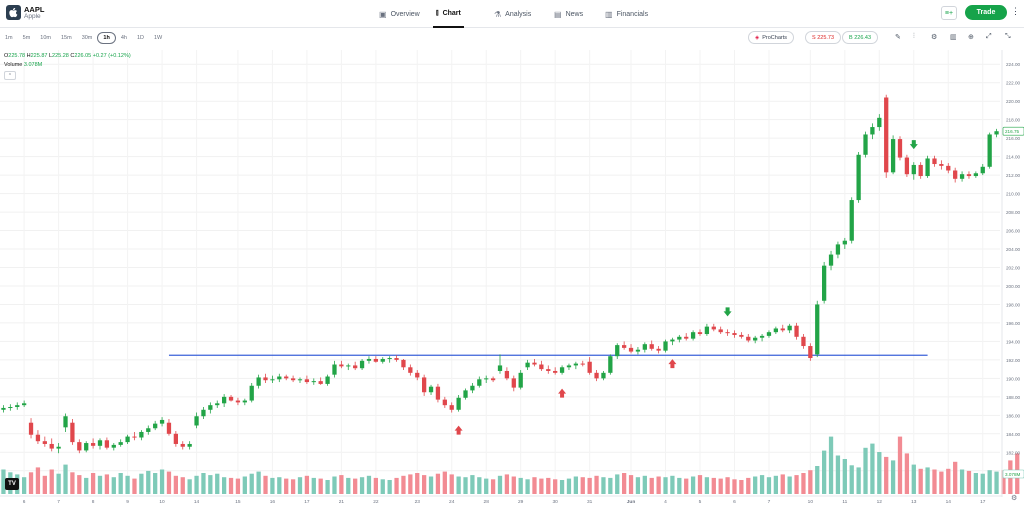 This screenshot has width=1024, height=506. What do you see at coordinates (971, 37) in the screenshot?
I see `compare-icon: ⊕` at bounding box center [971, 37].